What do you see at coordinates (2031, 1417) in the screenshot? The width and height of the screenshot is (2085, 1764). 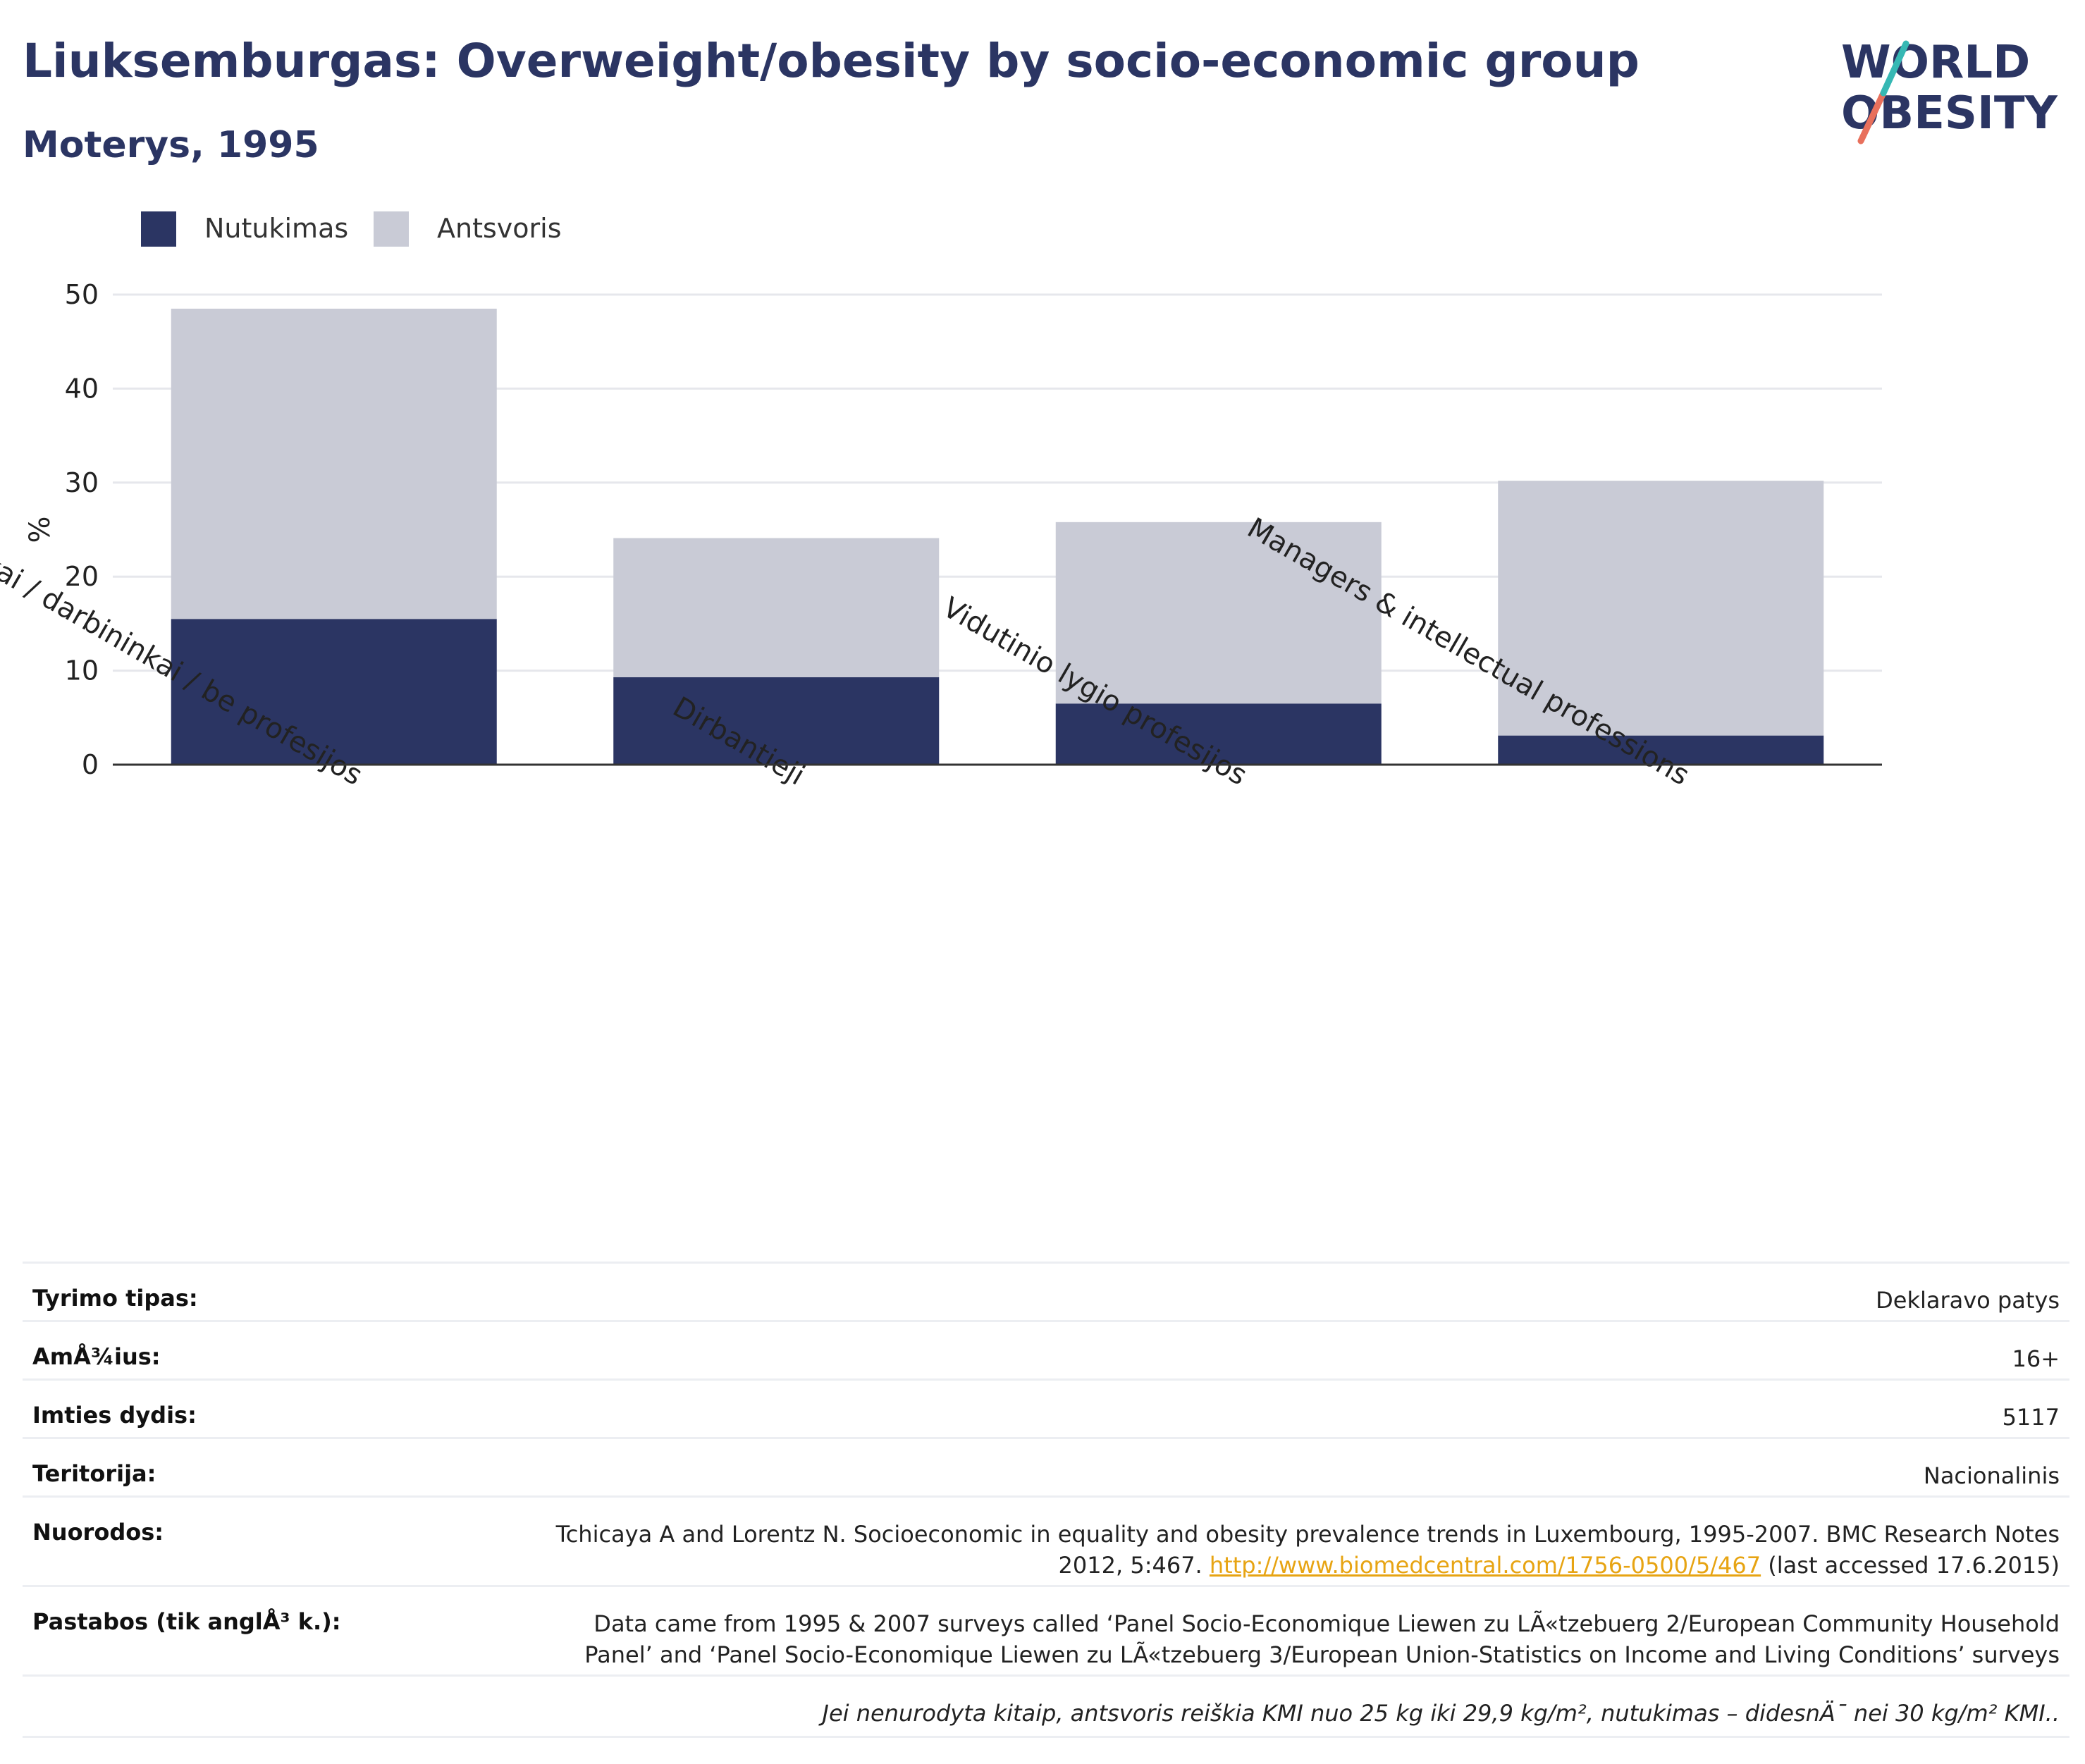 I see `meta-value: 5117` at bounding box center [2031, 1417].